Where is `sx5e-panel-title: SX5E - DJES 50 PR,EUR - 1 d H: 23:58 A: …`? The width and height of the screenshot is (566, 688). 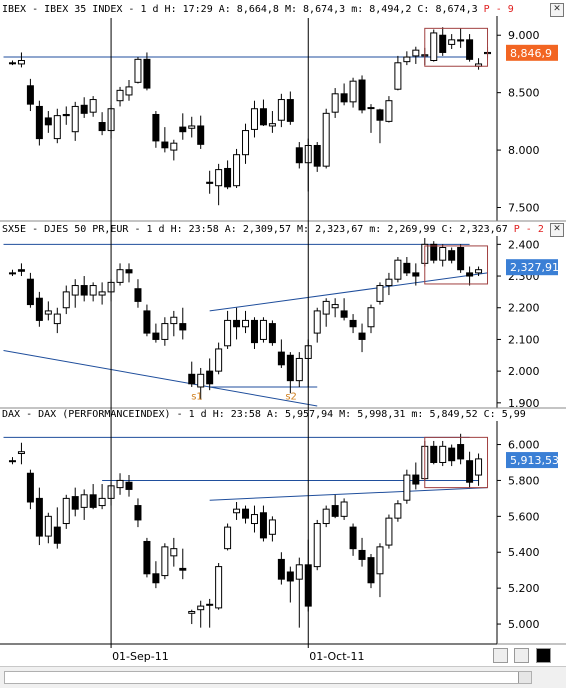
sx5e-panel-title: SX5E - DJES 50 PR,EUR - 1 d H: 23:58 A: … is located at coordinates (282, 230).